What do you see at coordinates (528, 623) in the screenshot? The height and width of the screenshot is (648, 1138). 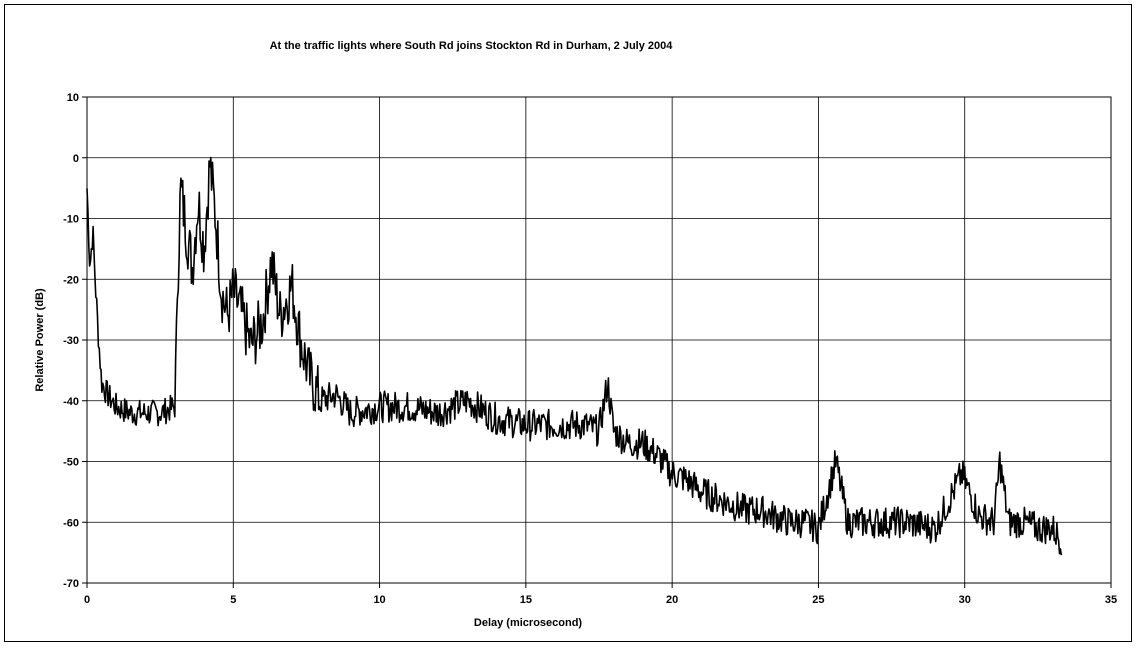 I see `x-axis-label: Delay (microsecond)` at bounding box center [528, 623].